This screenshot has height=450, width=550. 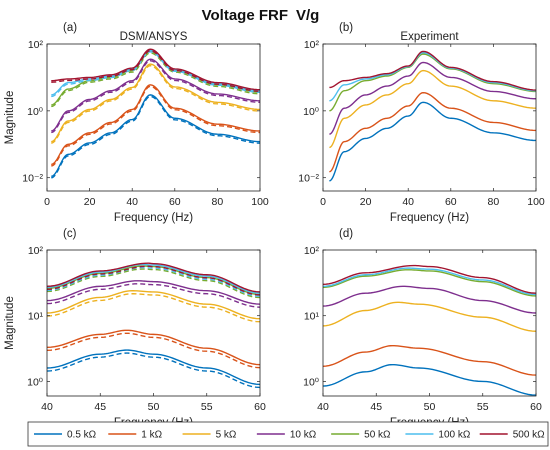 What do you see at coordinates (82, 435) in the screenshot?
I see `legend-label: 0.5 kΩ` at bounding box center [82, 435].